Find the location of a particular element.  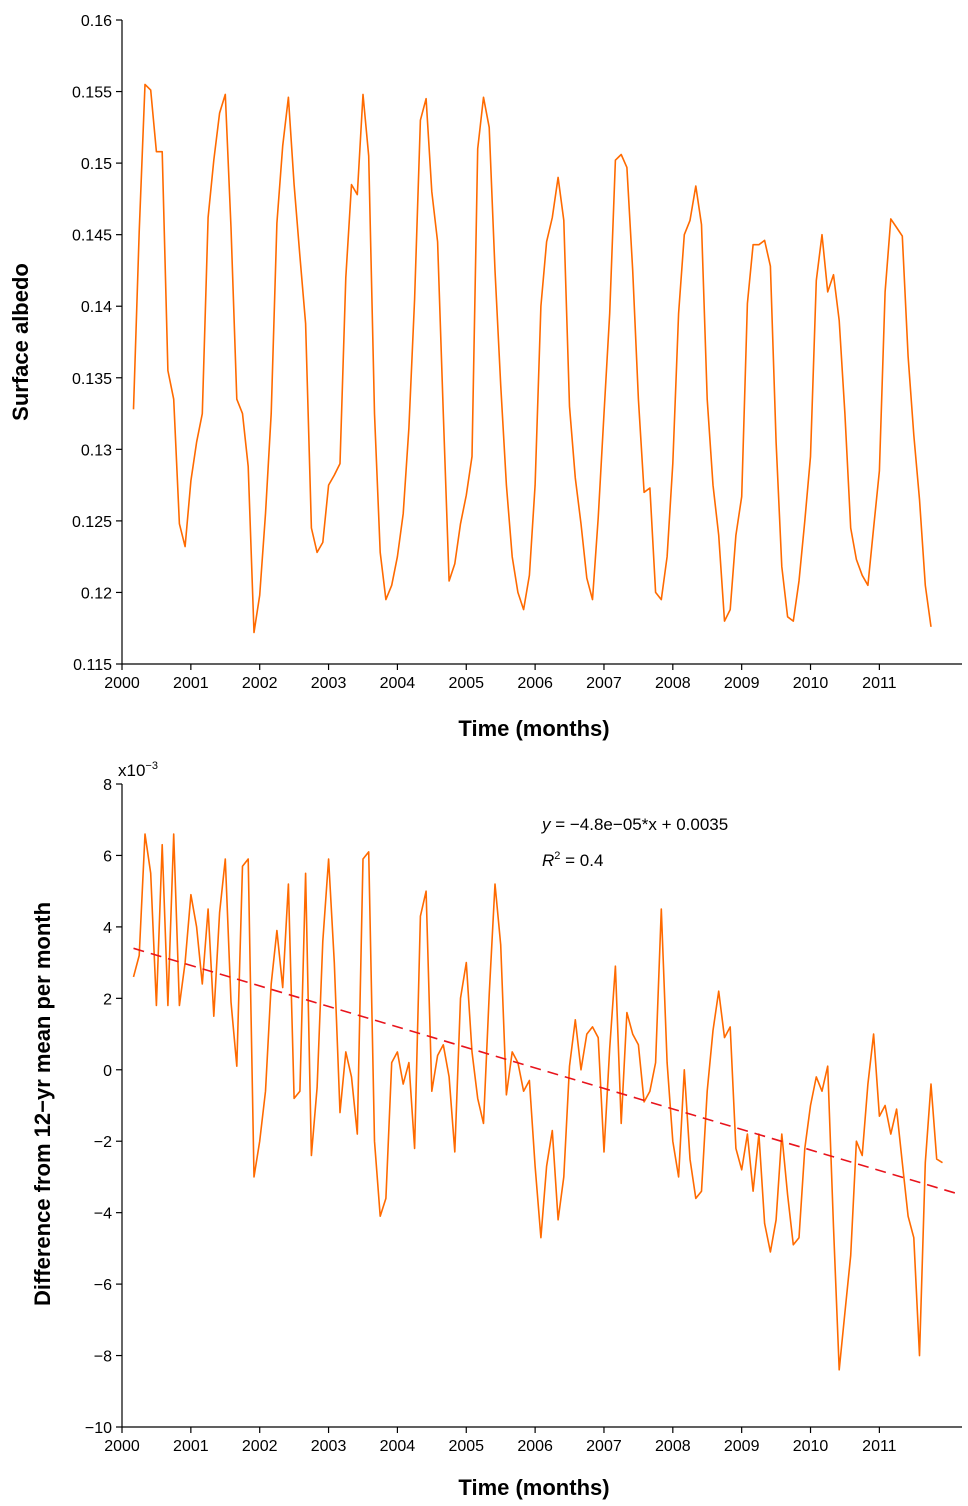

y-tick-label: 0.12 is located at coordinates (96, 593).